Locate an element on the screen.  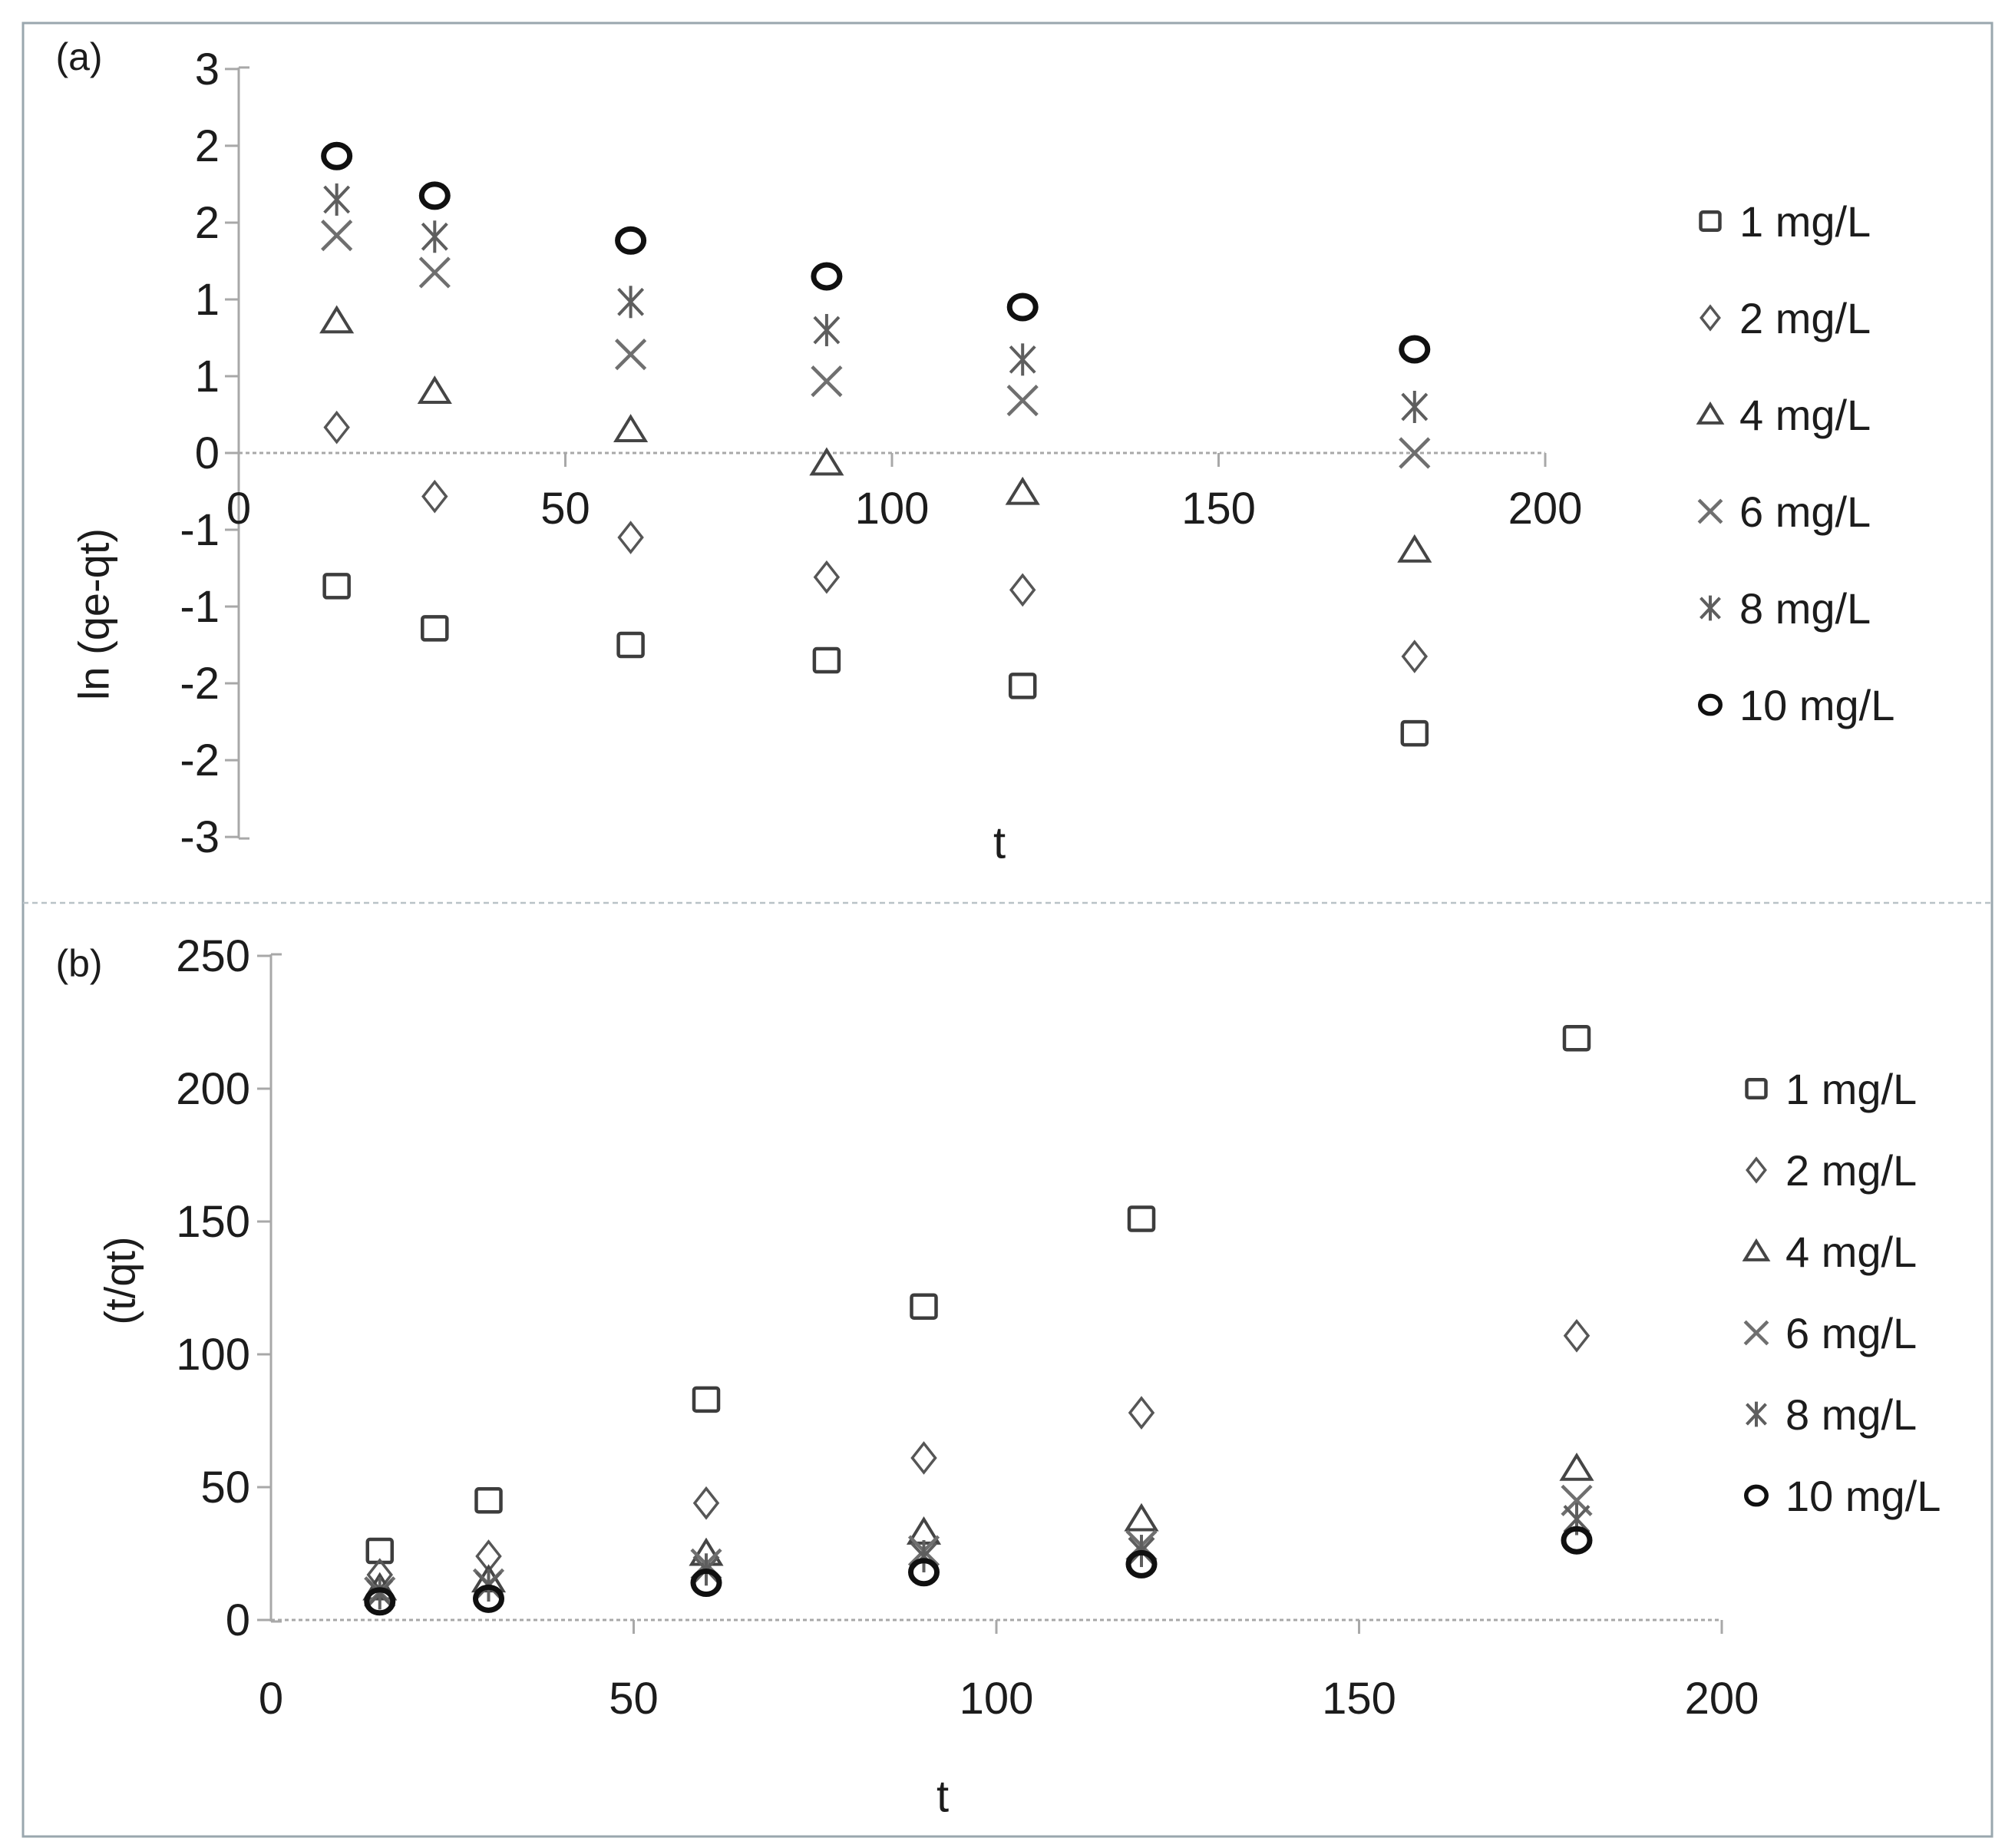
y-tick-label: 100 is located at coordinates (213, 1355).